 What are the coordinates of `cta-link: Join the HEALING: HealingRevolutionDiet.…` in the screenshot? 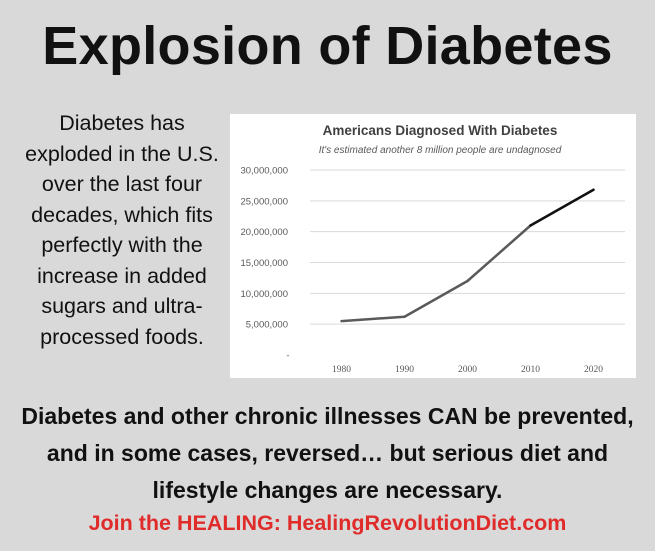 It's located at (327, 523).